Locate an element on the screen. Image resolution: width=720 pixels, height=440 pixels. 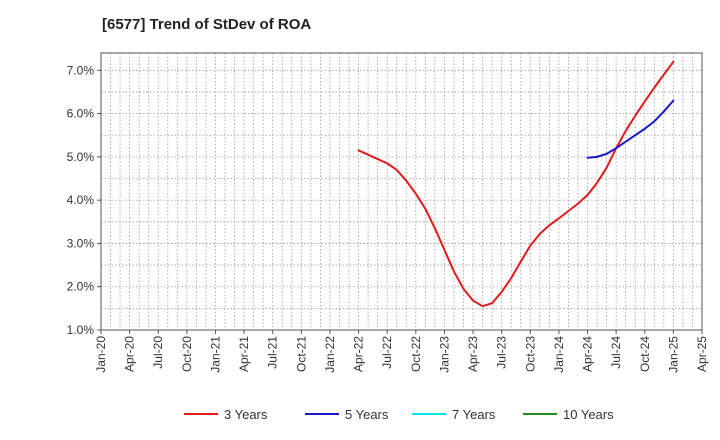
x-tick-label: Jan-21 is located at coordinates (215, 354).